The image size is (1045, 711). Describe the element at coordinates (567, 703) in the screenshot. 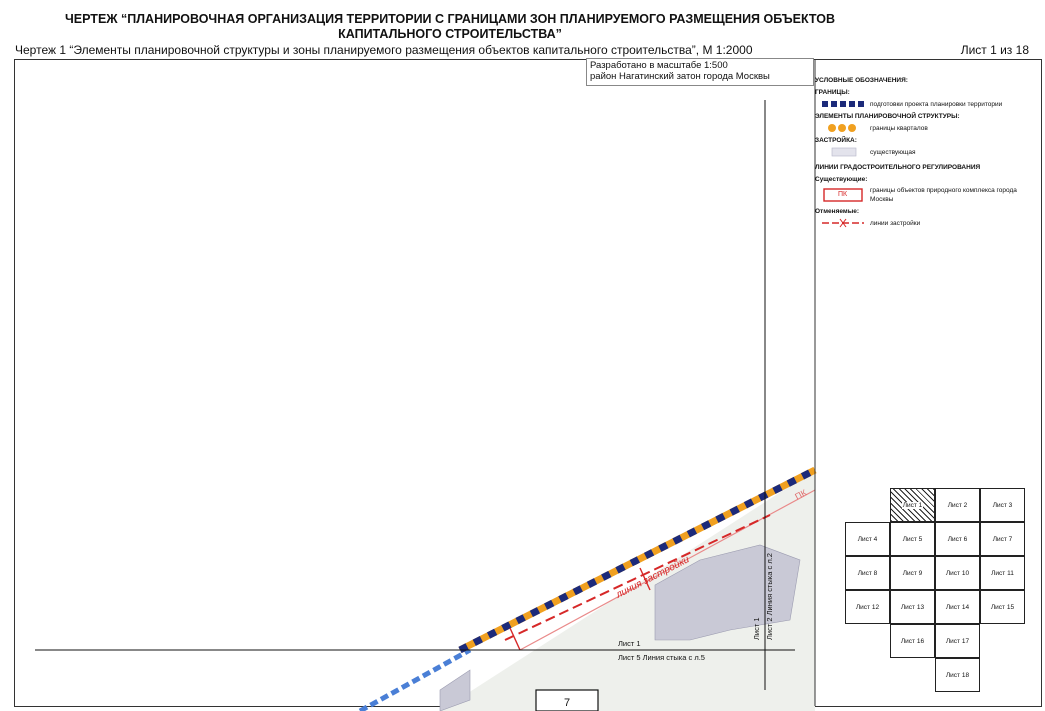

I see `block-number: 7` at that location.